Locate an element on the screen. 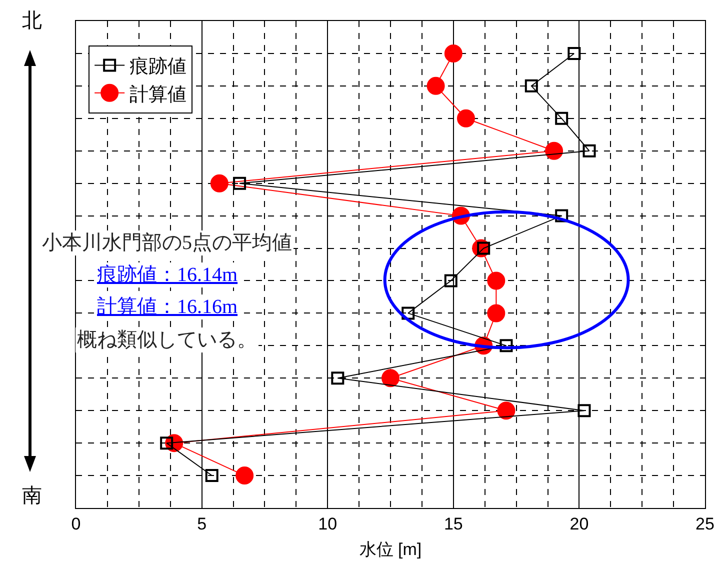  legend-label: 計算値 is located at coordinates (158, 95).